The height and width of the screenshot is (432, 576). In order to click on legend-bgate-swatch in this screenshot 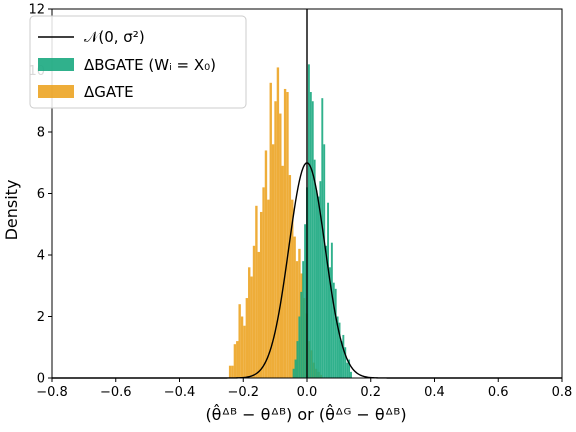, I will do `click(56, 64)`.